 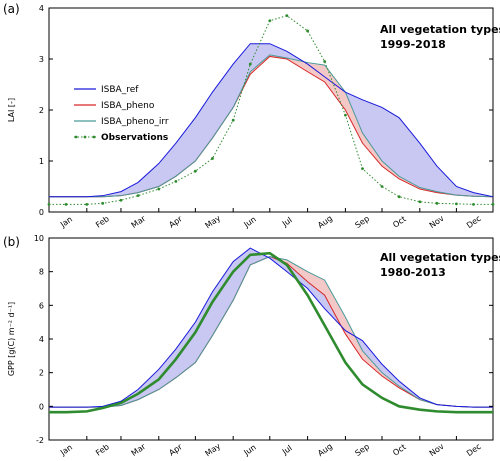 What do you see at coordinates (11, 110) in the screenshot?
I see `panel-lai-ylabel: LAI [-]` at bounding box center [11, 110].